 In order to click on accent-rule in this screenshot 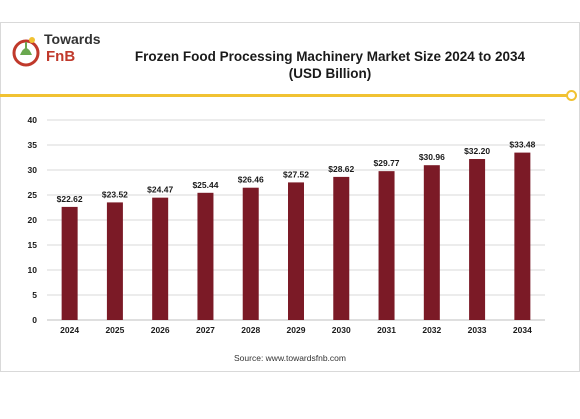, I will do `click(285, 95)`.